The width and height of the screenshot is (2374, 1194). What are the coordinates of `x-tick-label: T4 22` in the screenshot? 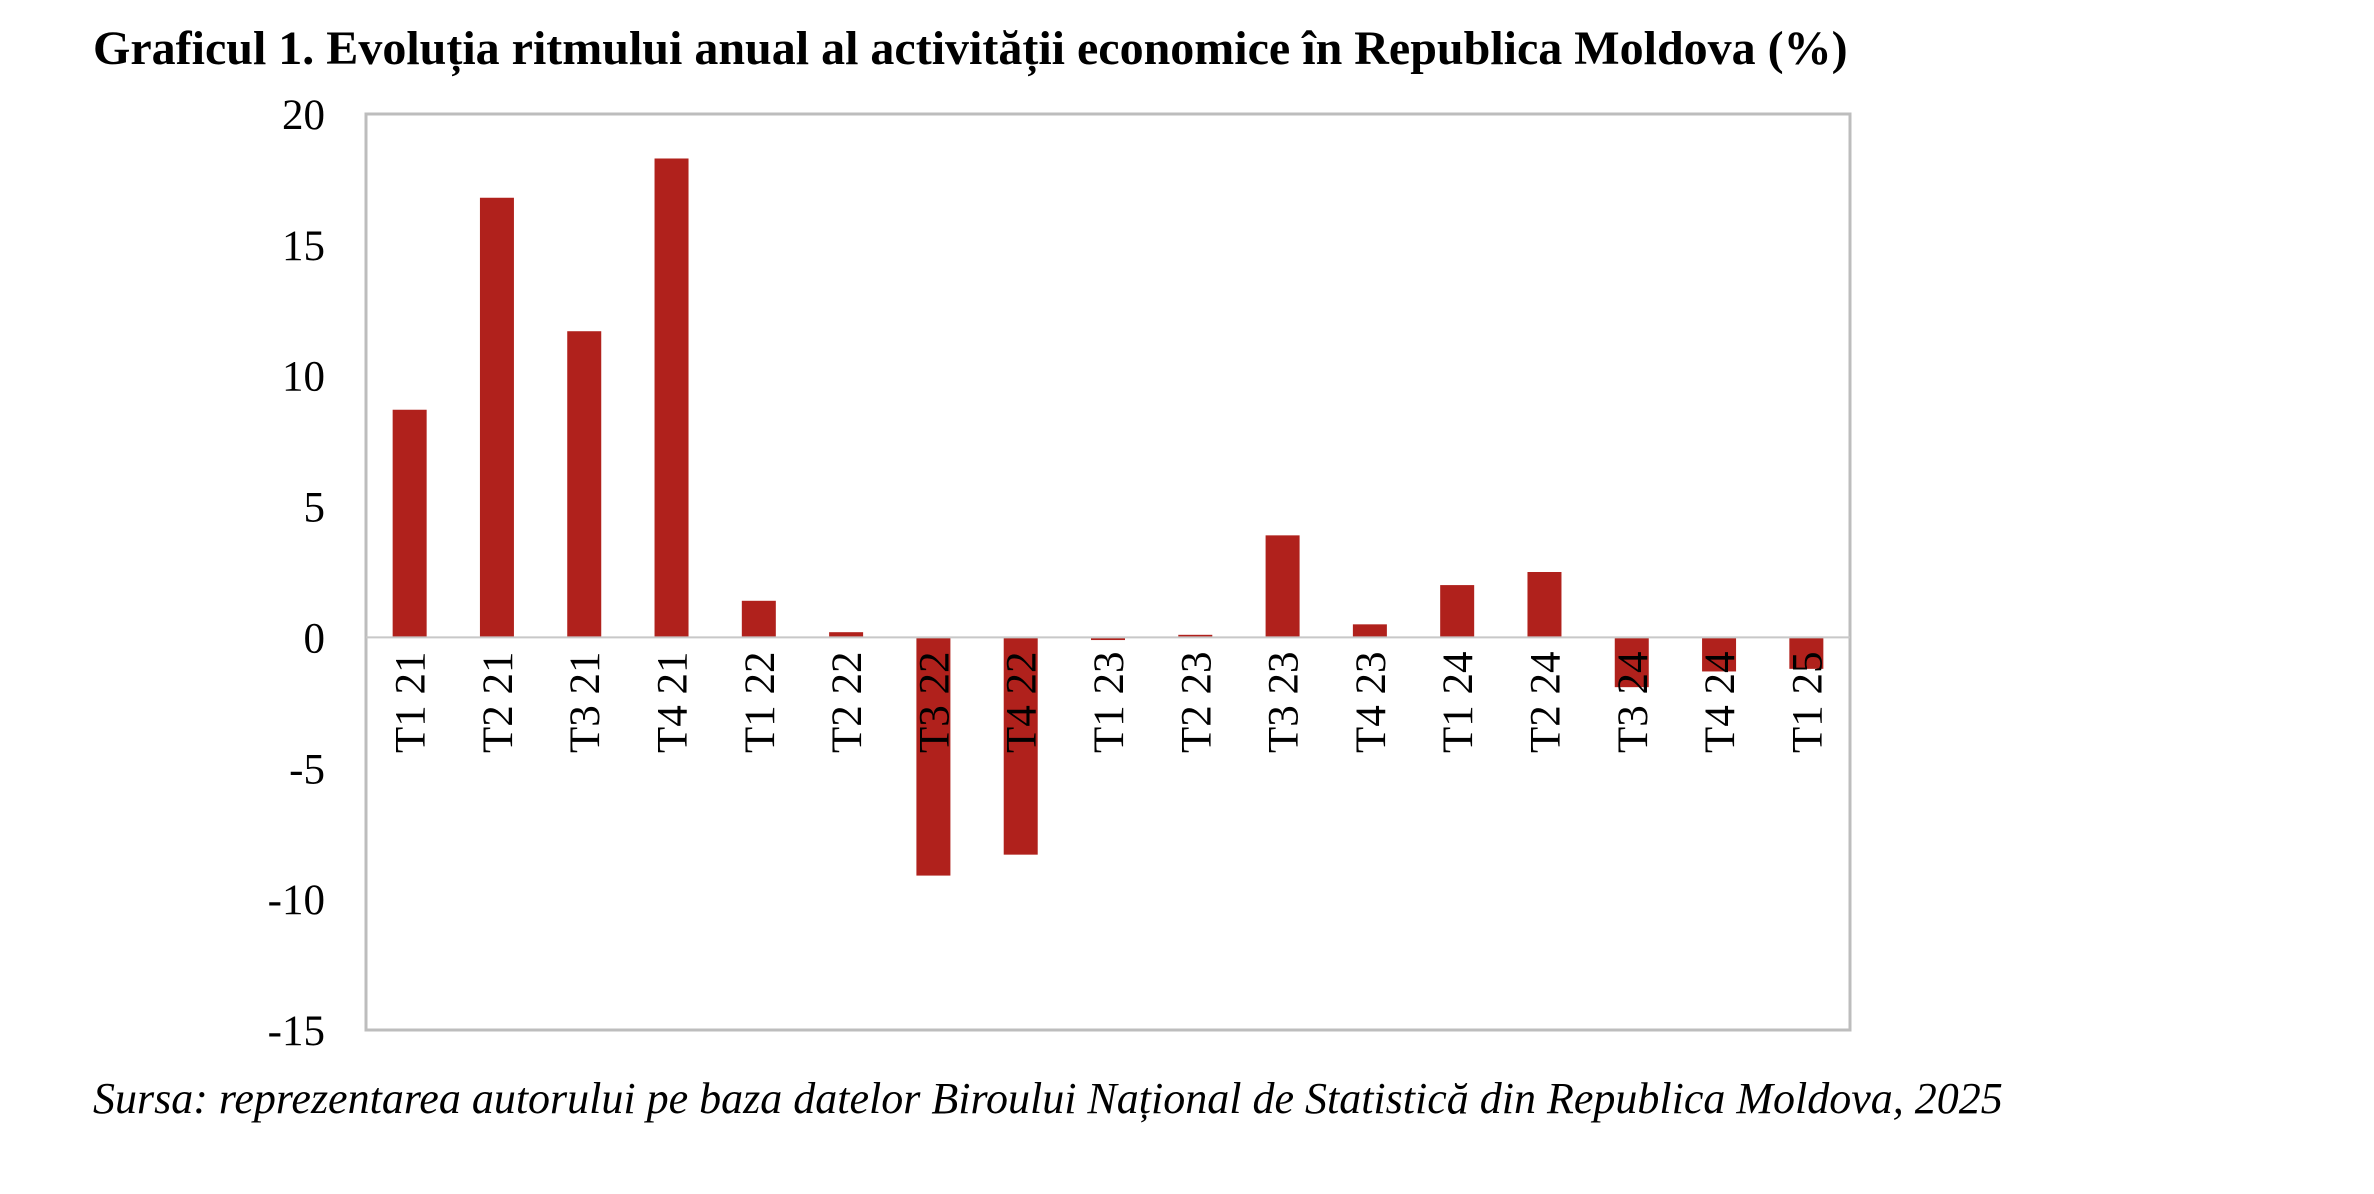 It's located at (1022, 702).